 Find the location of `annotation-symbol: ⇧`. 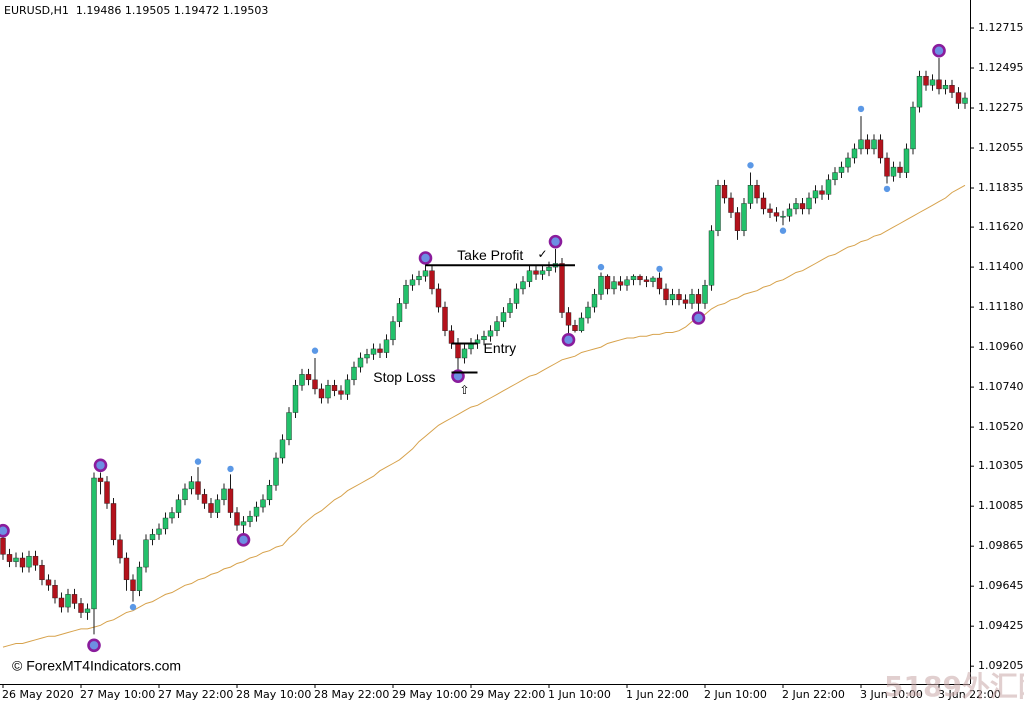

annotation-symbol: ⇧ is located at coordinates (464, 390).